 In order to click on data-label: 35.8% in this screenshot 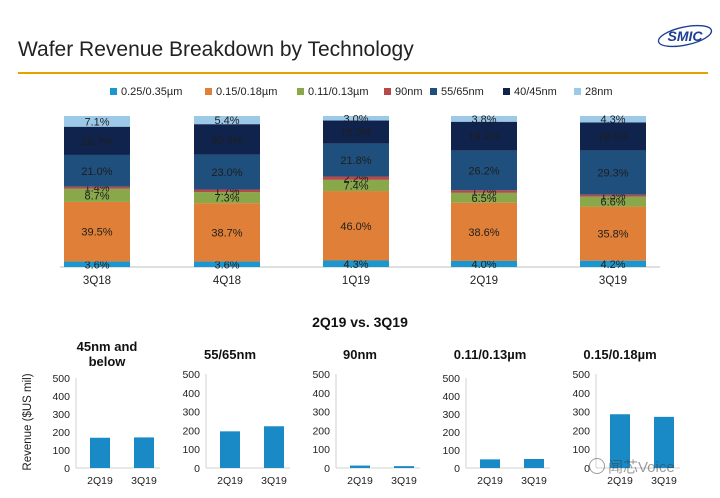, I will do `click(612, 235)`.